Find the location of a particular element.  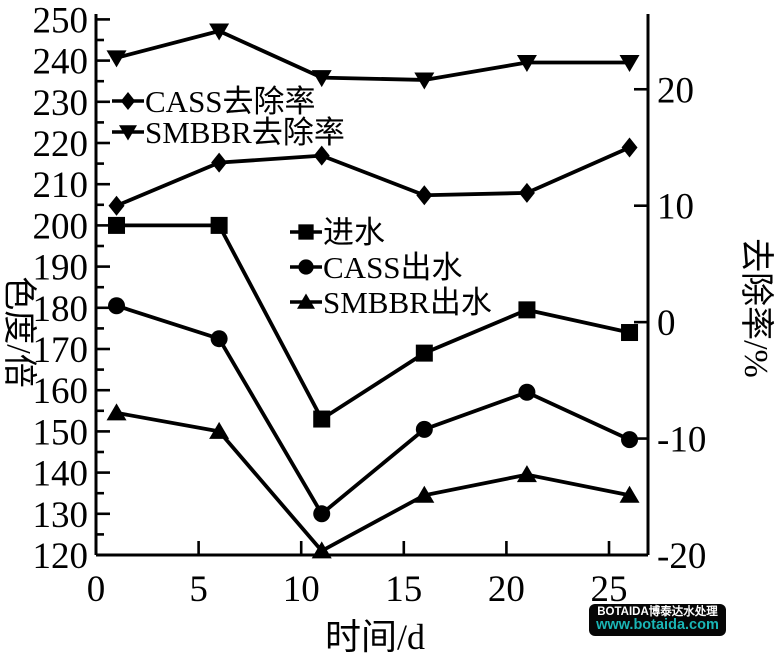

legend-marker-diamond-icon is located at coordinates (128, 101).